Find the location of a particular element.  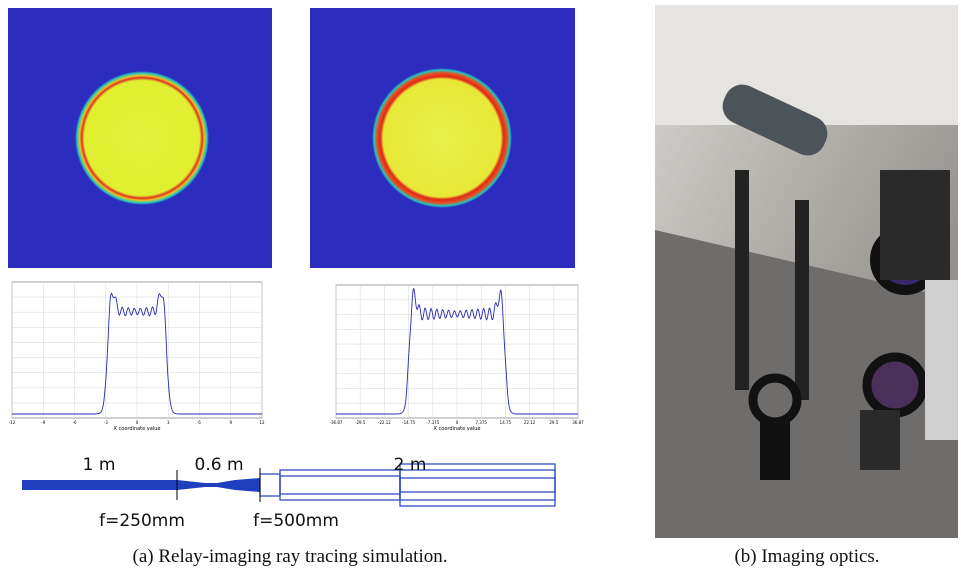

profile-plot: -12 -9 -6 -3 0 3 6 9 12 X coordinate value is located at coordinates (137, 356).